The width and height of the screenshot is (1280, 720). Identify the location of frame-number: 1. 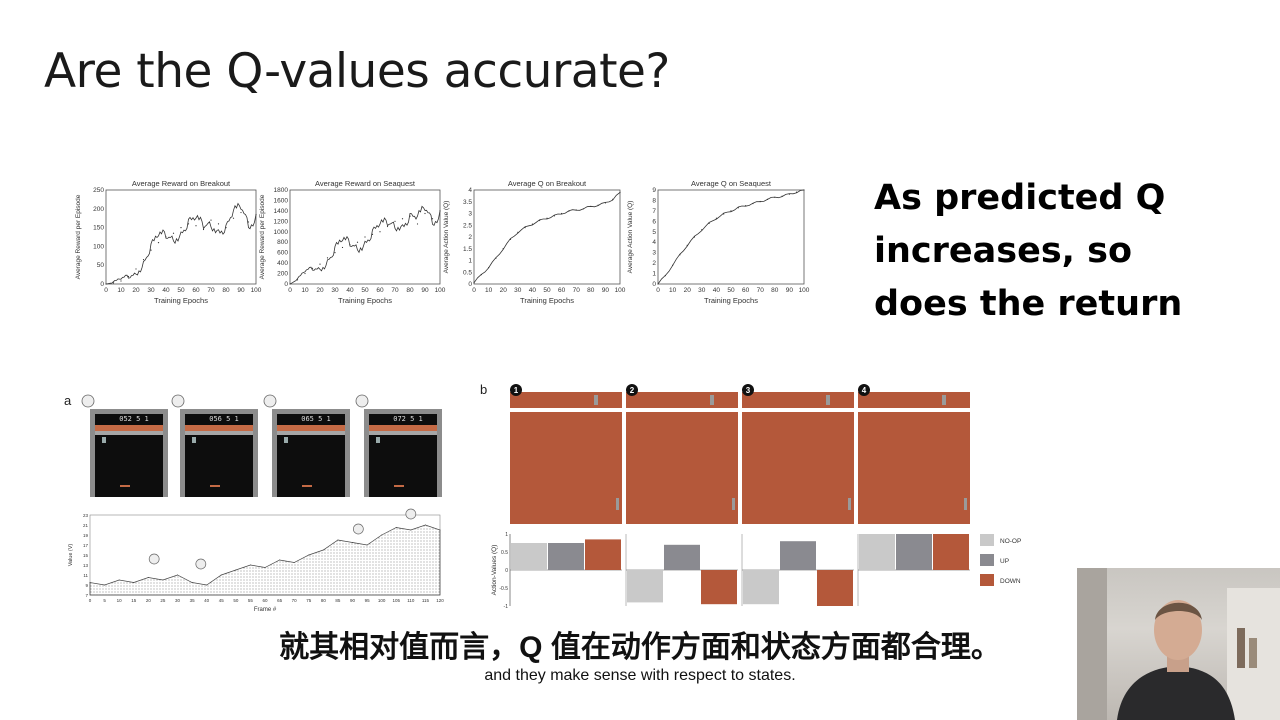
(516, 390).